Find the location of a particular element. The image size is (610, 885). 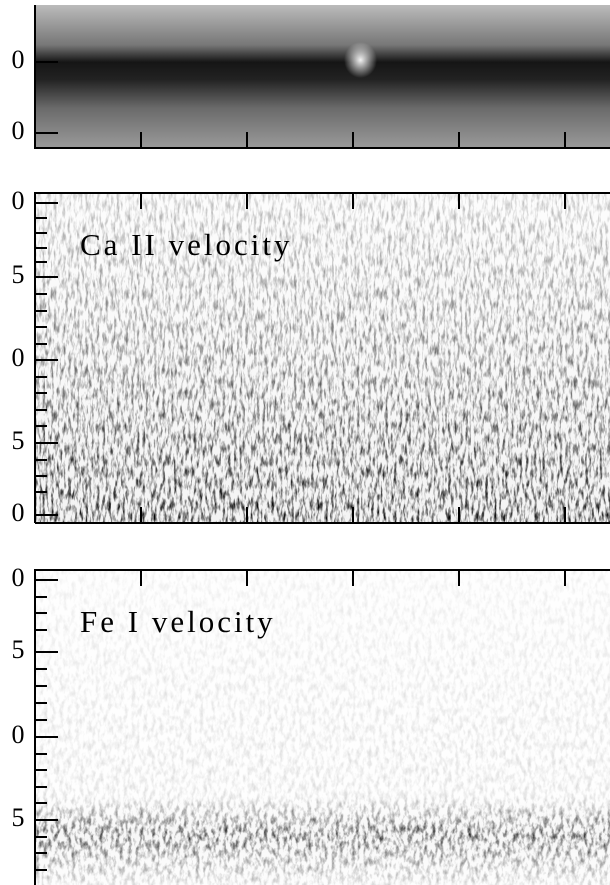

ticks is located at coordinates (300, 104).